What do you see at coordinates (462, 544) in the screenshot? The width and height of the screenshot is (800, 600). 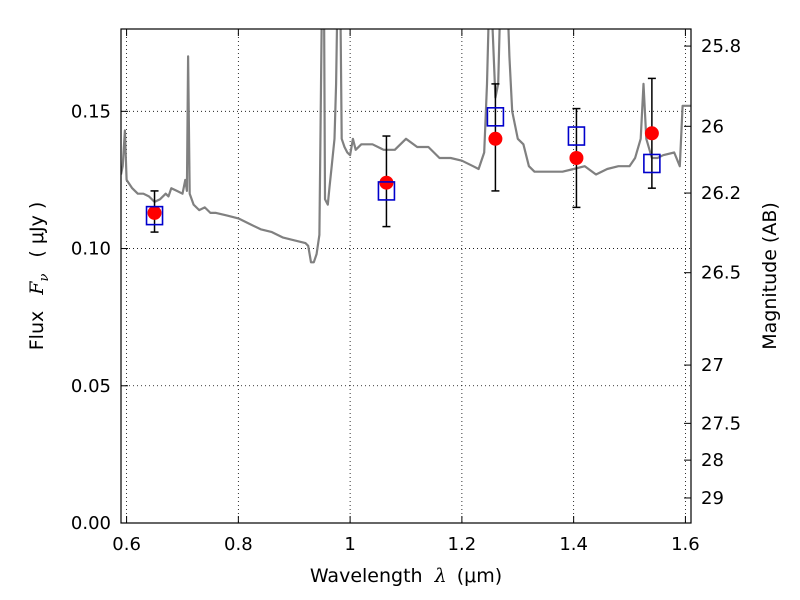 I see `x-tick-label: 1.2` at bounding box center [462, 544].